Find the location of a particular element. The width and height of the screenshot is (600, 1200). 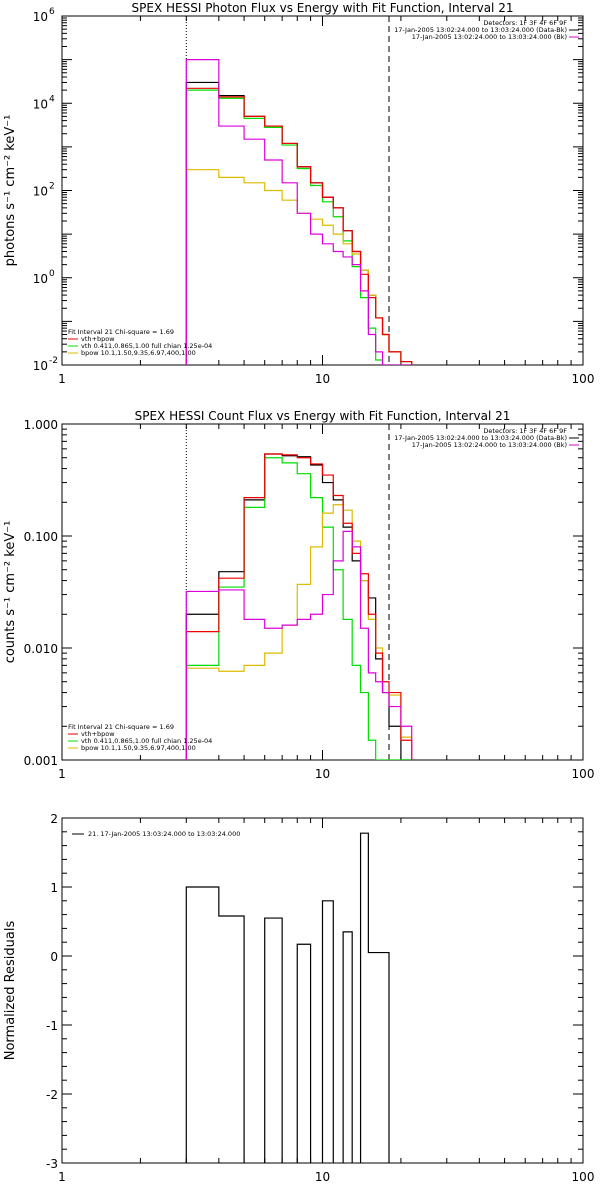

y-axis-label: photons s⁻¹ cm⁻² keV⁻¹ is located at coordinates (10, 191).